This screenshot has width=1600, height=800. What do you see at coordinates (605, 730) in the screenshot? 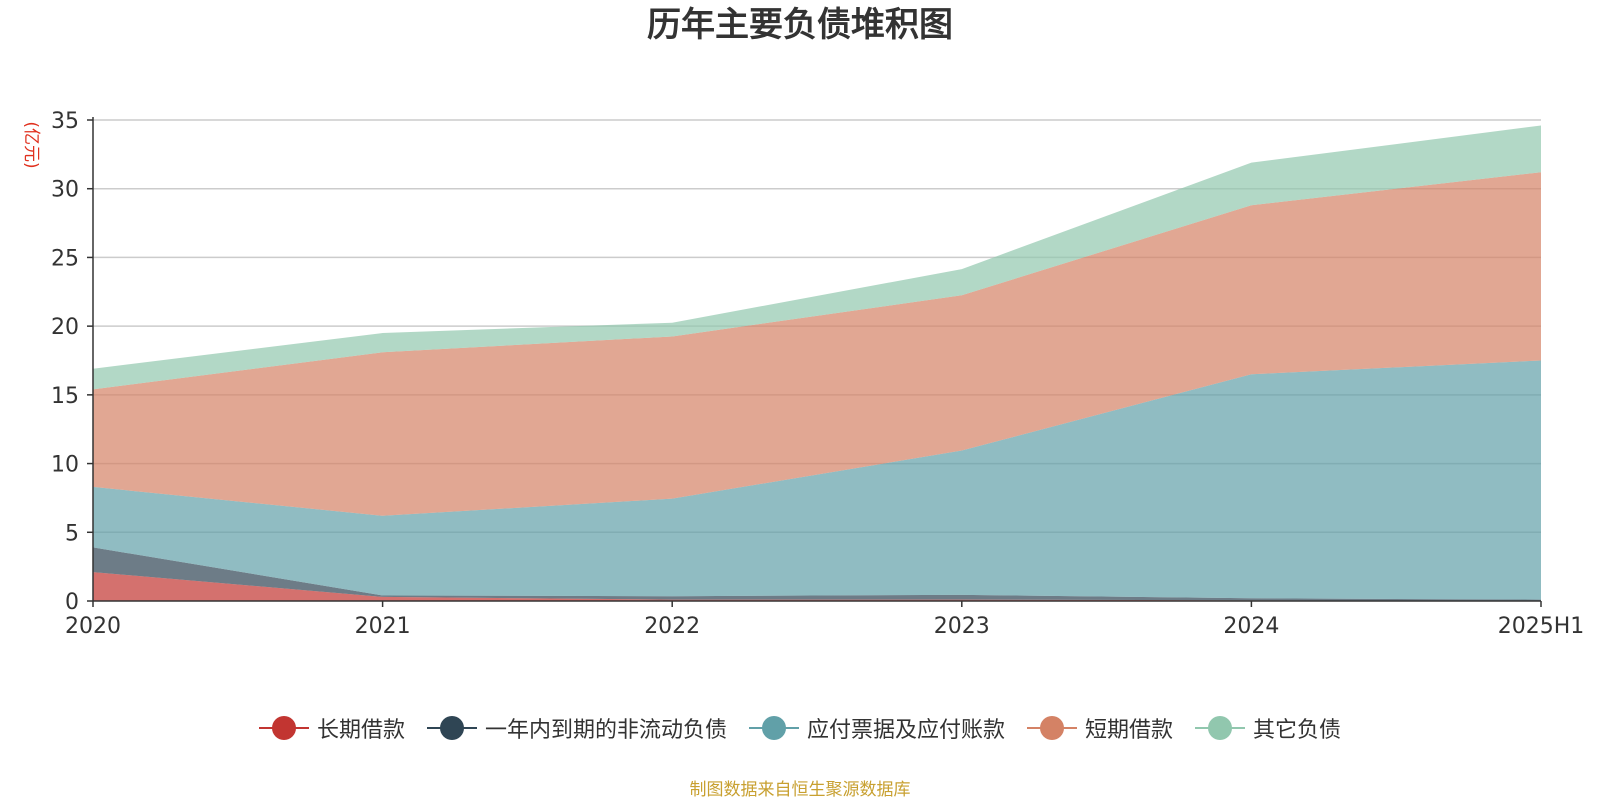
I see `legend-label: 一年内到期的非流动负债` at bounding box center [605, 730].